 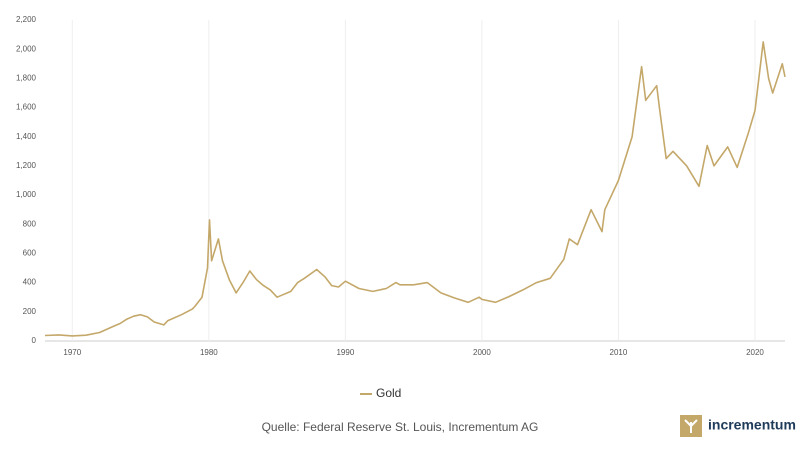 What do you see at coordinates (72, 352) in the screenshot?
I see `x-tick-label: 1970` at bounding box center [72, 352].